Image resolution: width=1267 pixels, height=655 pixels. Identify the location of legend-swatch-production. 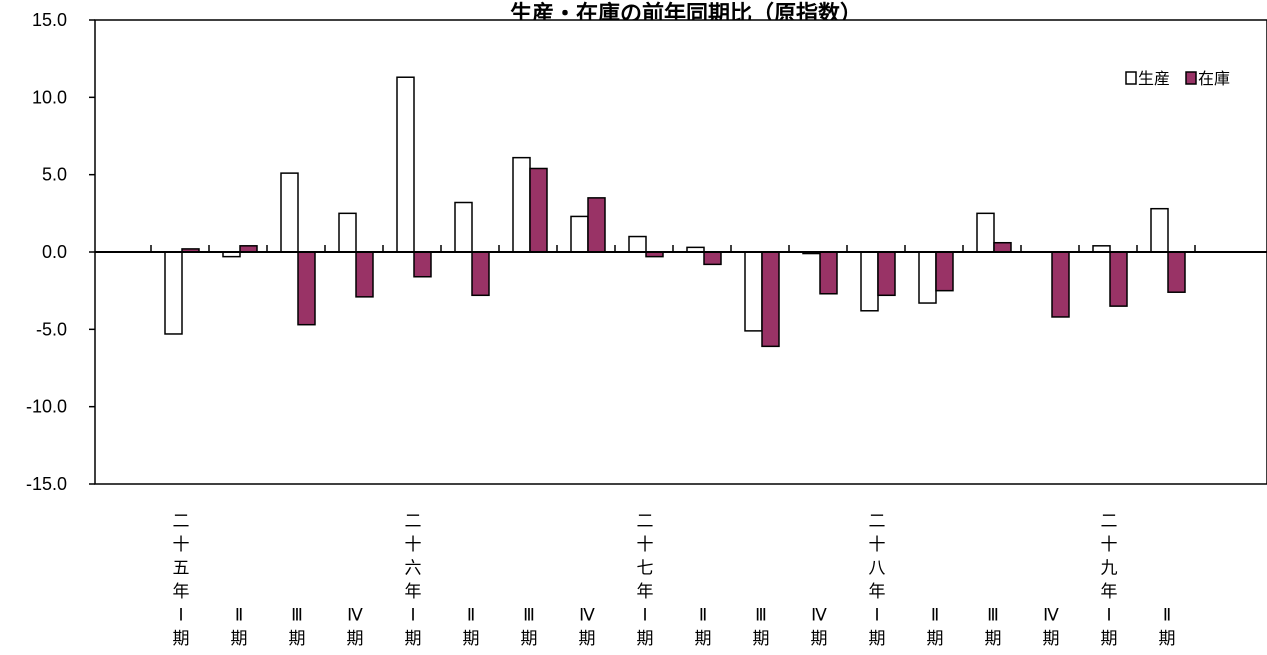
(1131, 78).